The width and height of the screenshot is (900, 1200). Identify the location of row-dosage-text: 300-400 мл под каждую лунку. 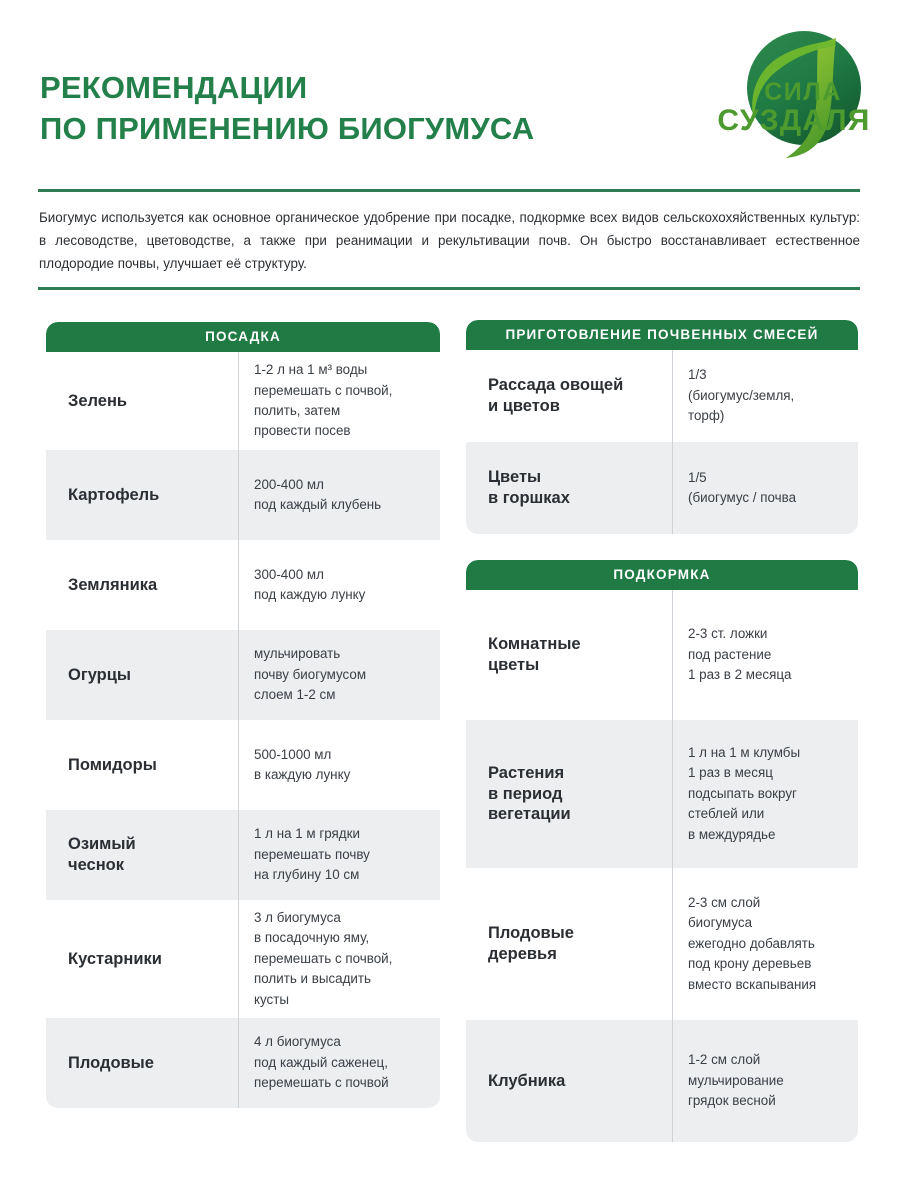
(310, 584).